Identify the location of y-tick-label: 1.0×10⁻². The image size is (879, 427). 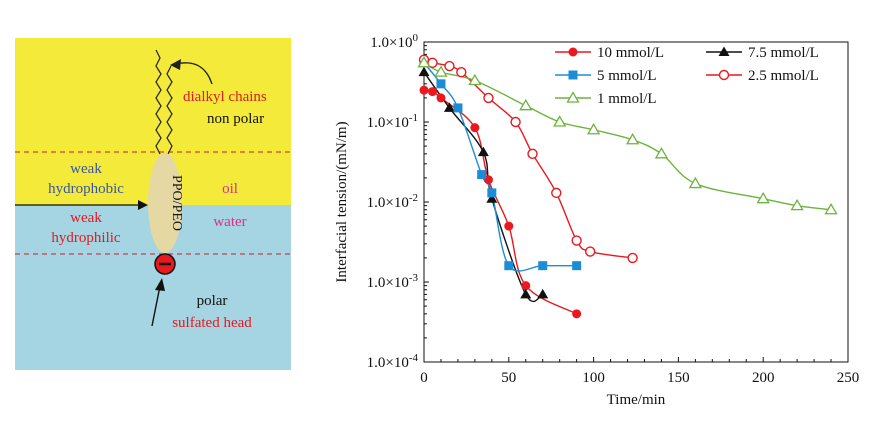
(392, 201).